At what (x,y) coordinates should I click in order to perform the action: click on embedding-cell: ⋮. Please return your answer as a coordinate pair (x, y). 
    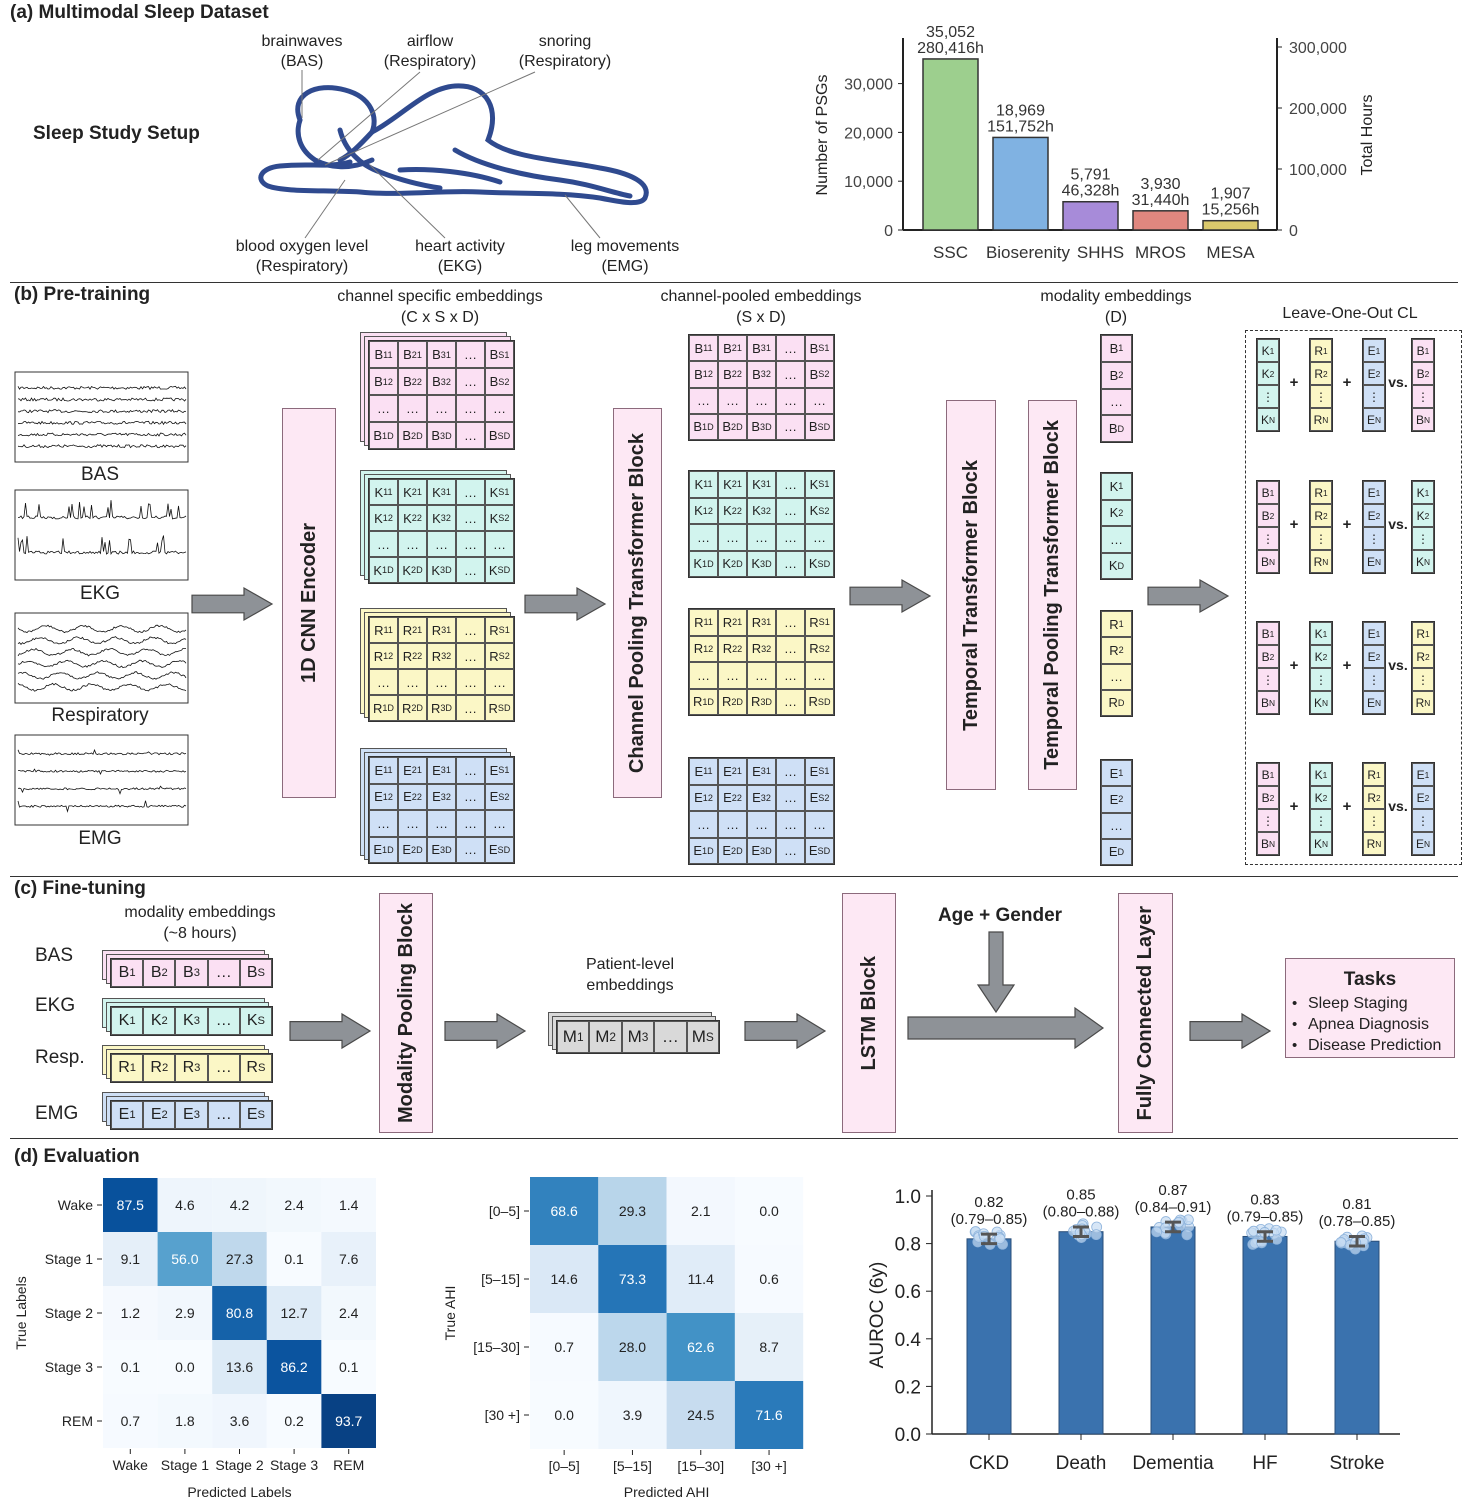
    Looking at the image, I should click on (1374, 820).